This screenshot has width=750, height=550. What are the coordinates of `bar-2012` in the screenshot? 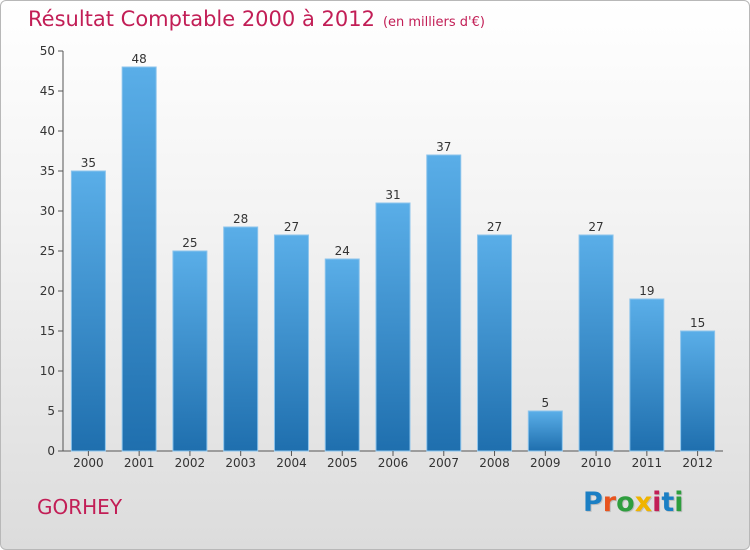 It's located at (698, 391).